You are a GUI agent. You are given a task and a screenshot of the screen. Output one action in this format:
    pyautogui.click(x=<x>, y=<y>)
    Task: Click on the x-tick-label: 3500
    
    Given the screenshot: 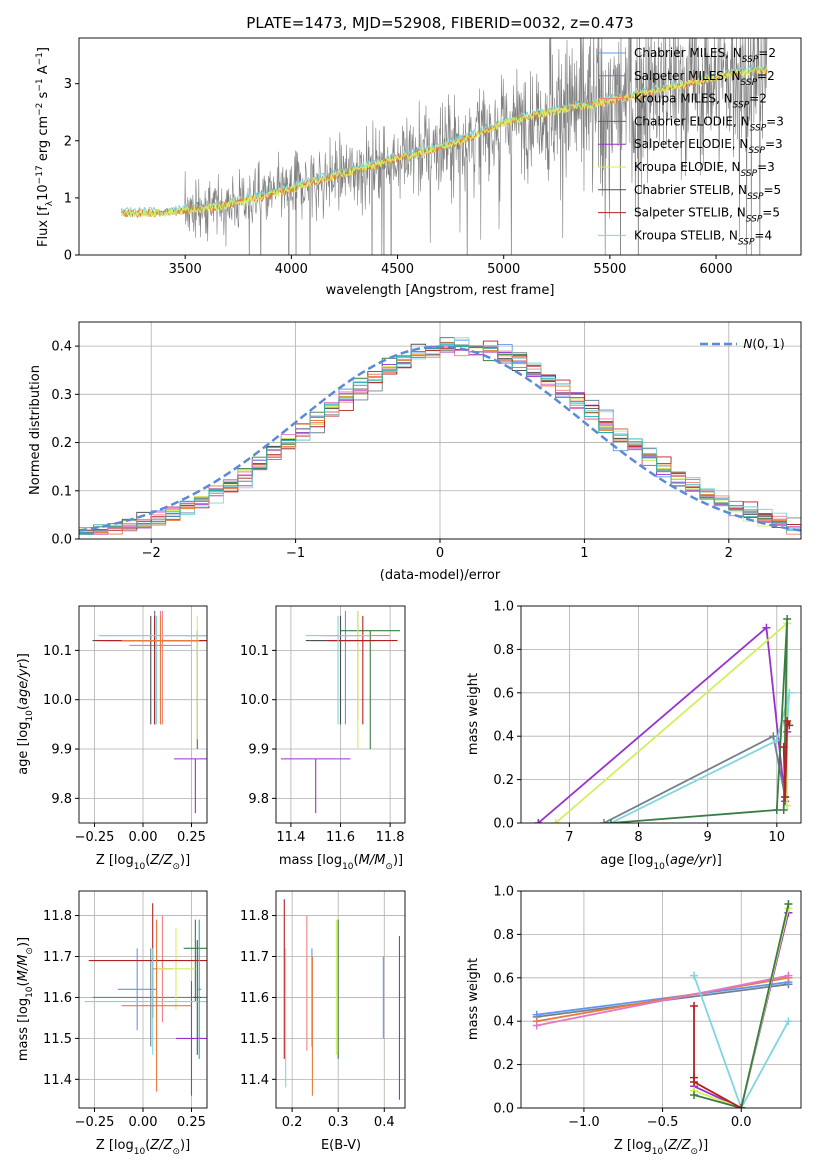 What is the action you would take?
    pyautogui.click(x=185, y=269)
    